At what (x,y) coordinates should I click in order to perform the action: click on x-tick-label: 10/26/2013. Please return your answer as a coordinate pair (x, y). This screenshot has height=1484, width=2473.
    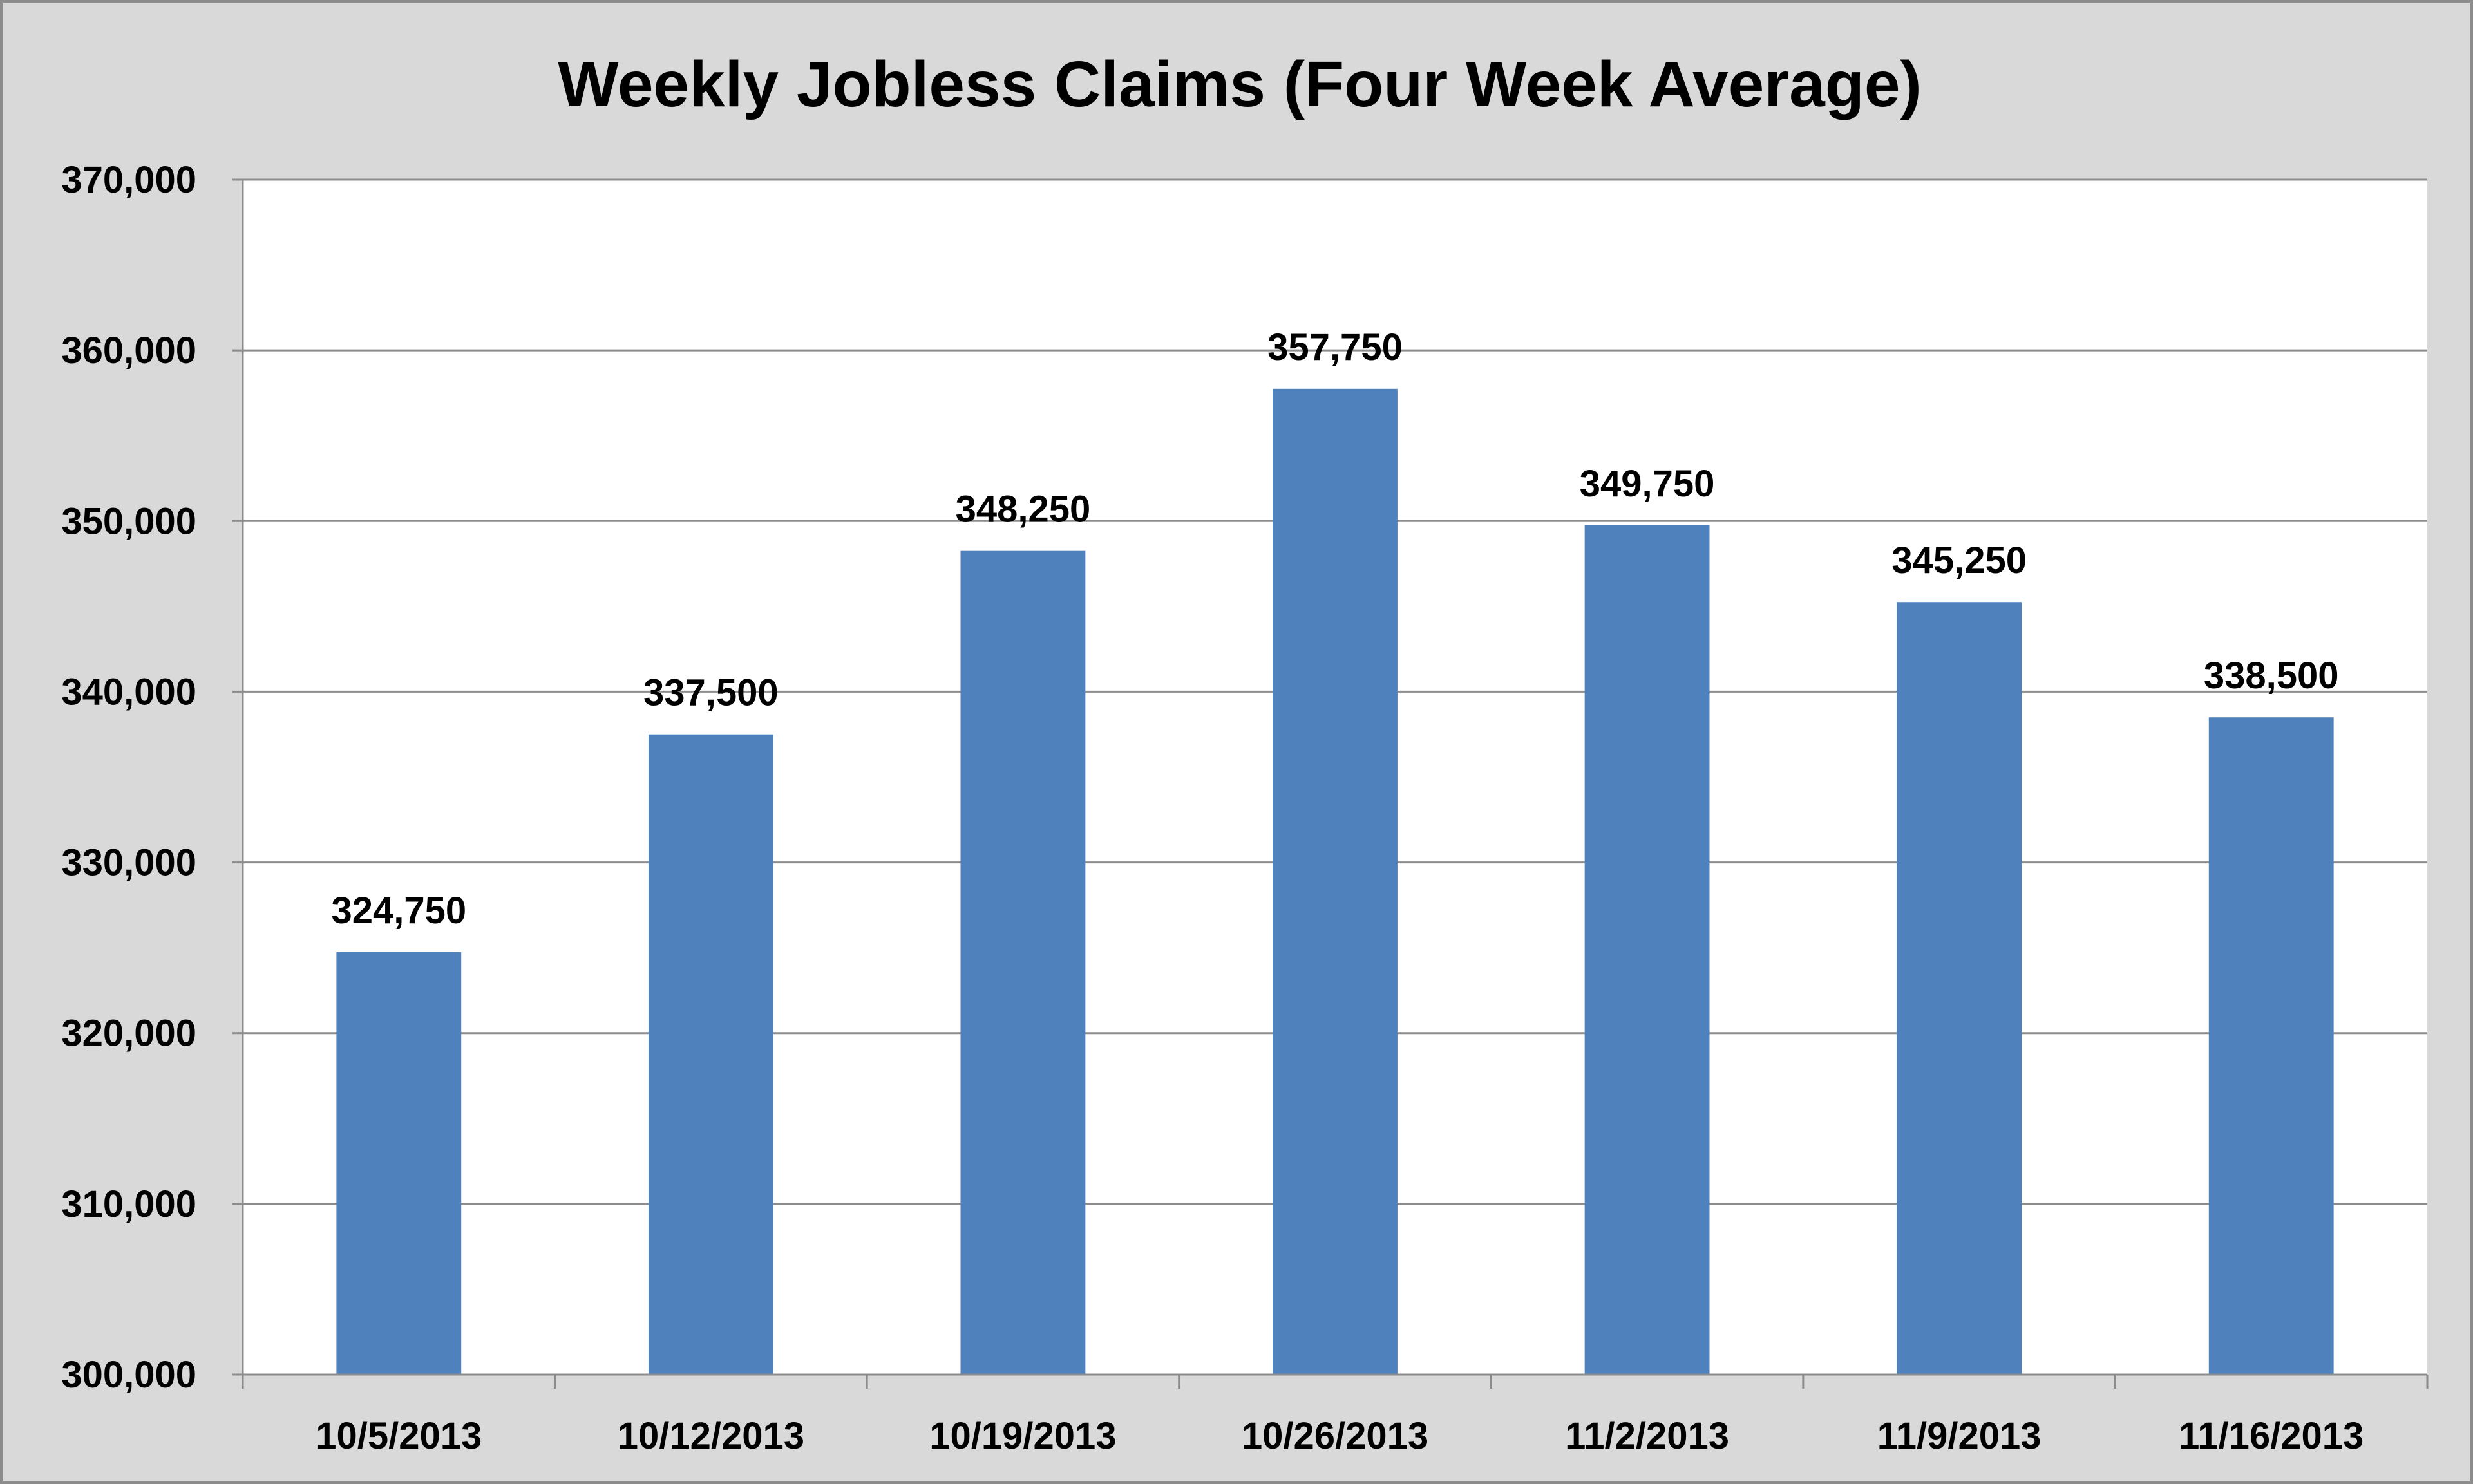
    Looking at the image, I should click on (1335, 1436).